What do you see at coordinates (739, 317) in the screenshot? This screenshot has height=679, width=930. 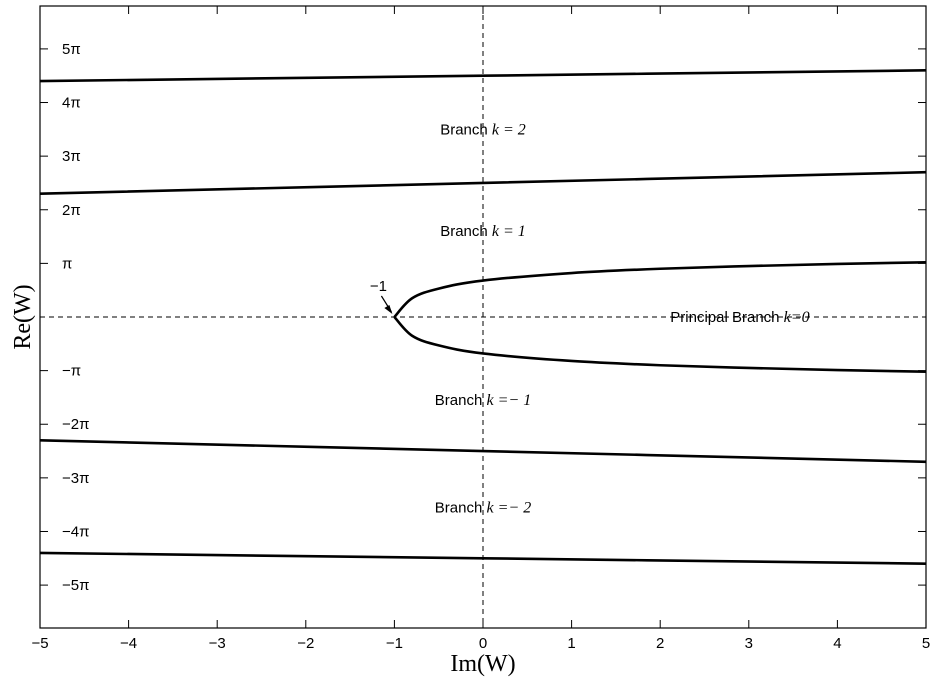 I see `branch-label: Principal Branch k=0` at bounding box center [739, 317].